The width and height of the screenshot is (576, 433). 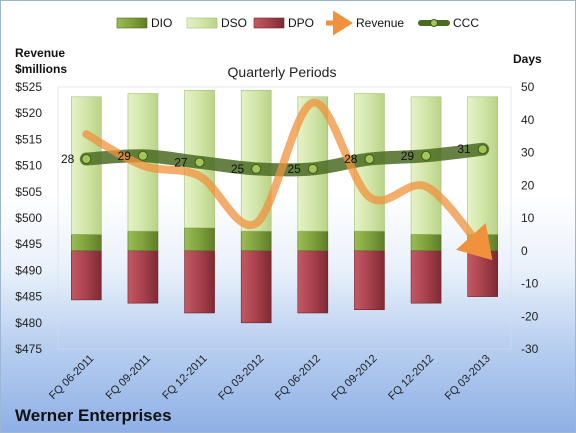 What do you see at coordinates (181, 162) in the screenshot?
I see `ccc-data-label: 27` at bounding box center [181, 162].